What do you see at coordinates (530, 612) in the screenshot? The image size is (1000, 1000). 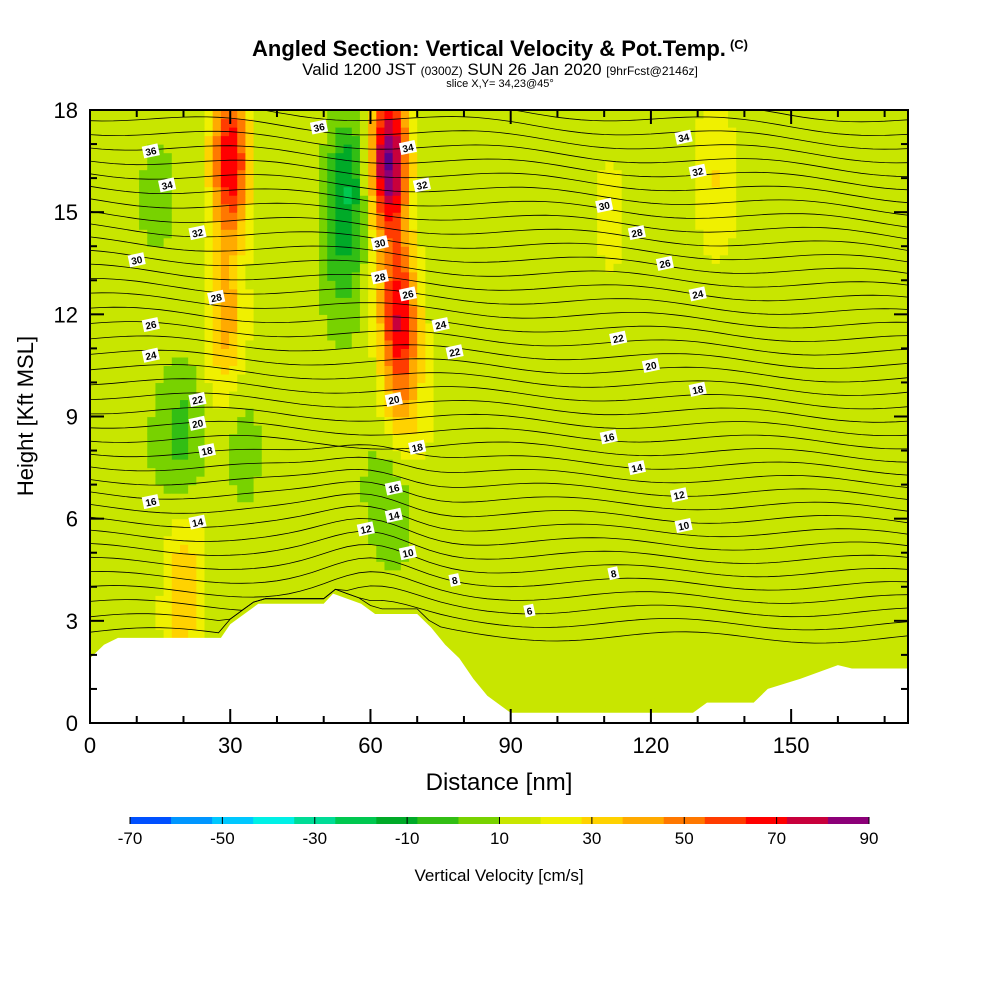 I see `contour-label-text: 6` at bounding box center [530, 612].